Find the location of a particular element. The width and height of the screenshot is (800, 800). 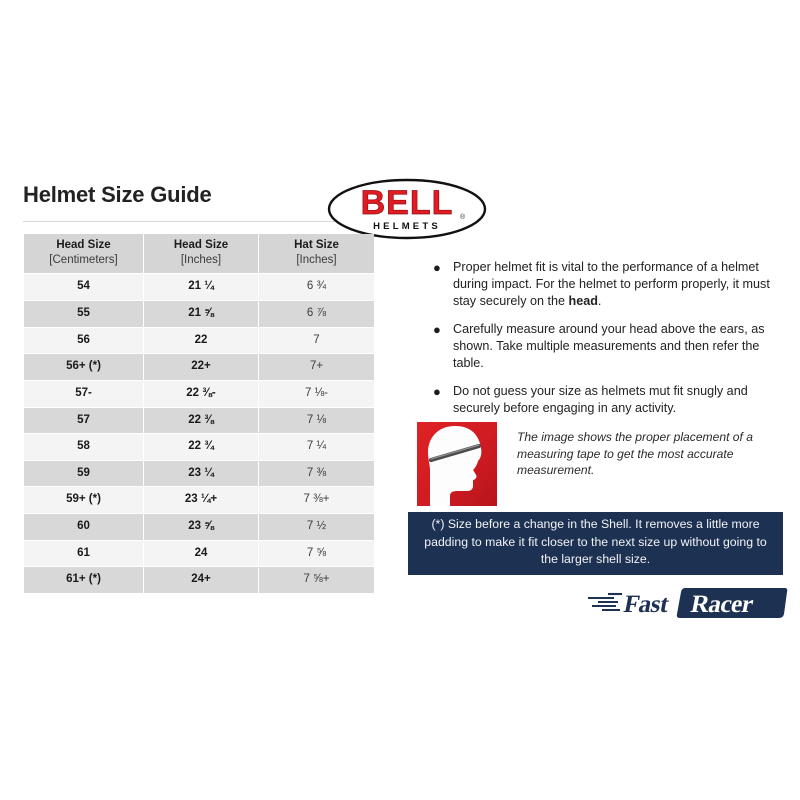

list-item-text-tail: . is located at coordinates (599, 301).